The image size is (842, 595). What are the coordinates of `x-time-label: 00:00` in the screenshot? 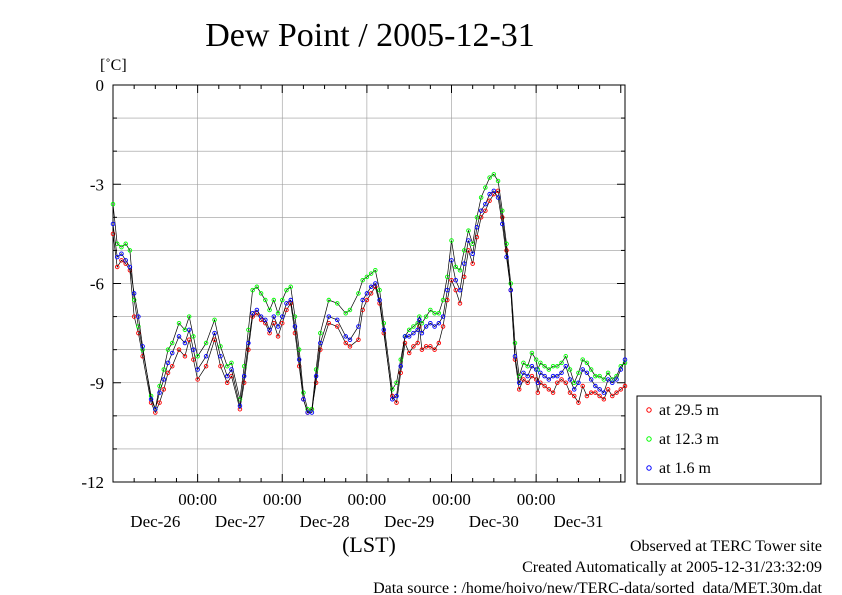 It's located at (451, 499).